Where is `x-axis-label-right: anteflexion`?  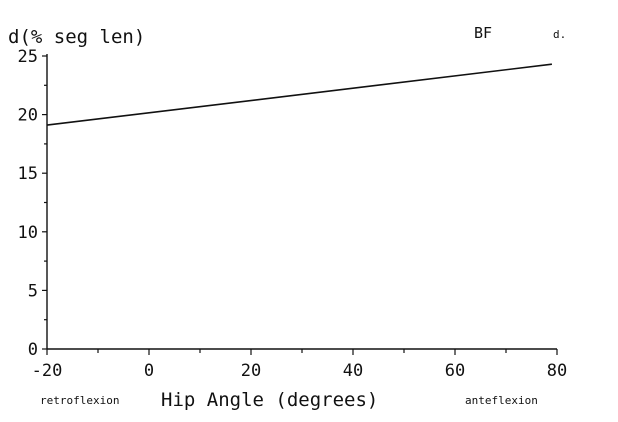
x-axis-label-right: anteflexion is located at coordinates (501, 400).